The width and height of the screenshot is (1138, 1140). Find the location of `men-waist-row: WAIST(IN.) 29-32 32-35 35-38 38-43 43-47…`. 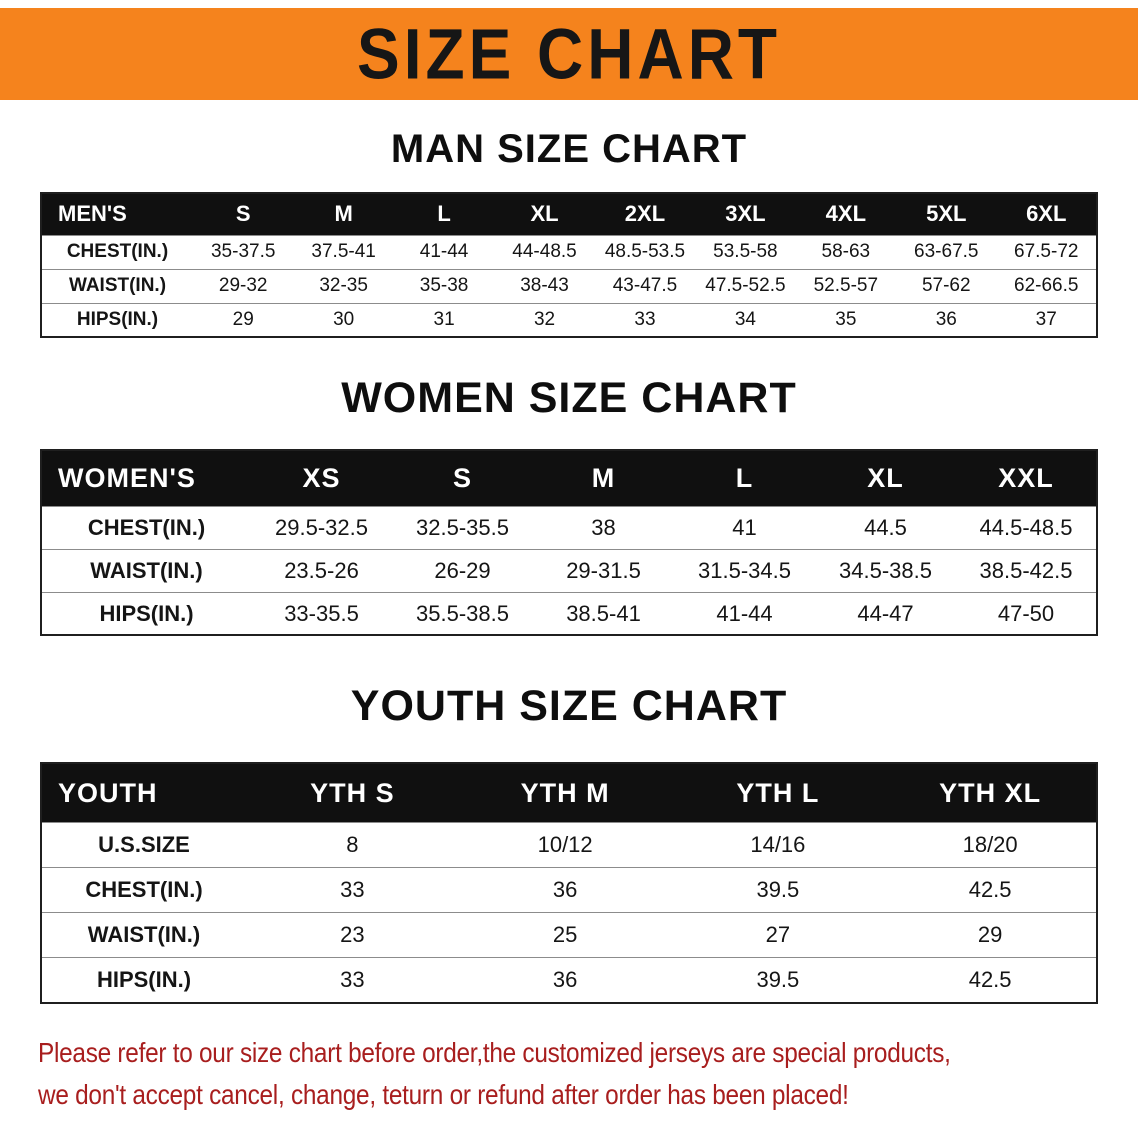

men-waist-row: WAIST(IN.) 29-32 32-35 35-38 38-43 43-47… is located at coordinates (569, 285).